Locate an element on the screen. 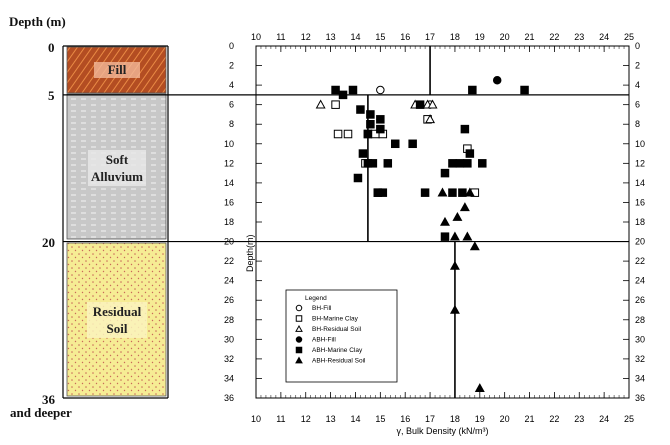 The image size is (670, 445). x-tick-label-bottom: 24 is located at coordinates (604, 419).